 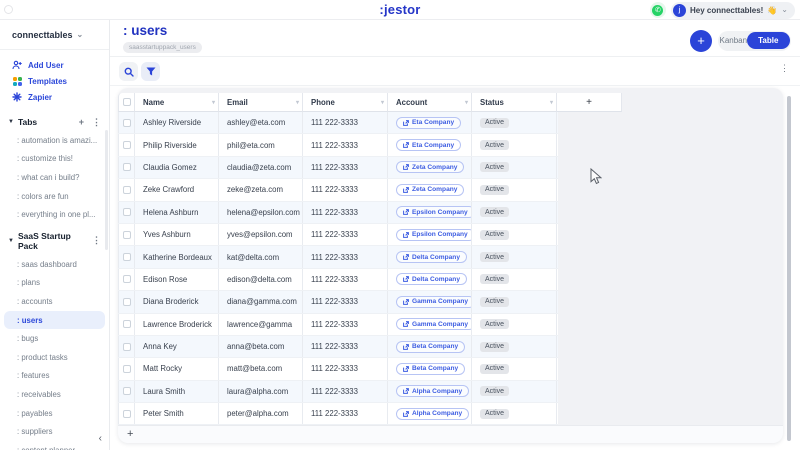 What do you see at coordinates (177, 167) in the screenshot?
I see `cell-name: Claudia Gomez` at bounding box center [177, 167].